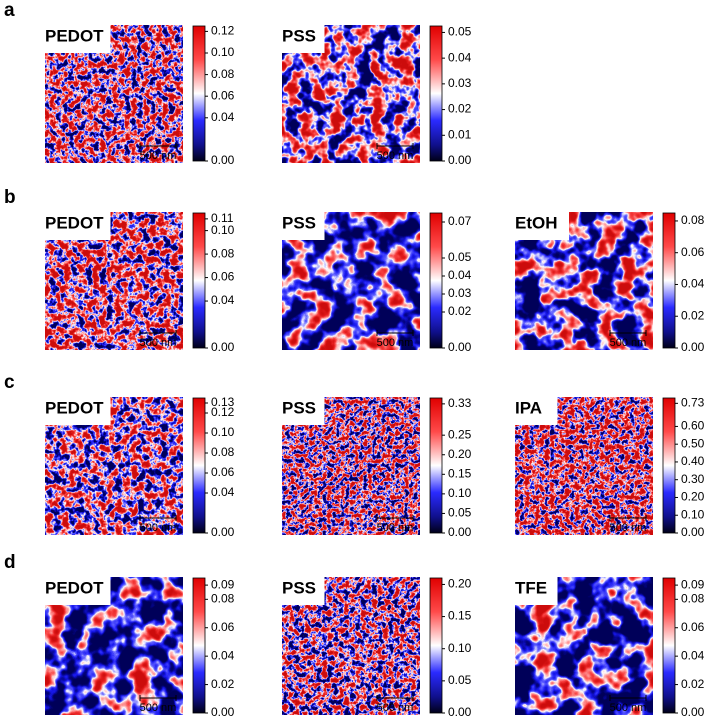 This screenshot has width=708, height=718. What do you see at coordinates (460, 134) in the screenshot?
I see `colorbar-tick-label: 0.01` at bounding box center [460, 134].